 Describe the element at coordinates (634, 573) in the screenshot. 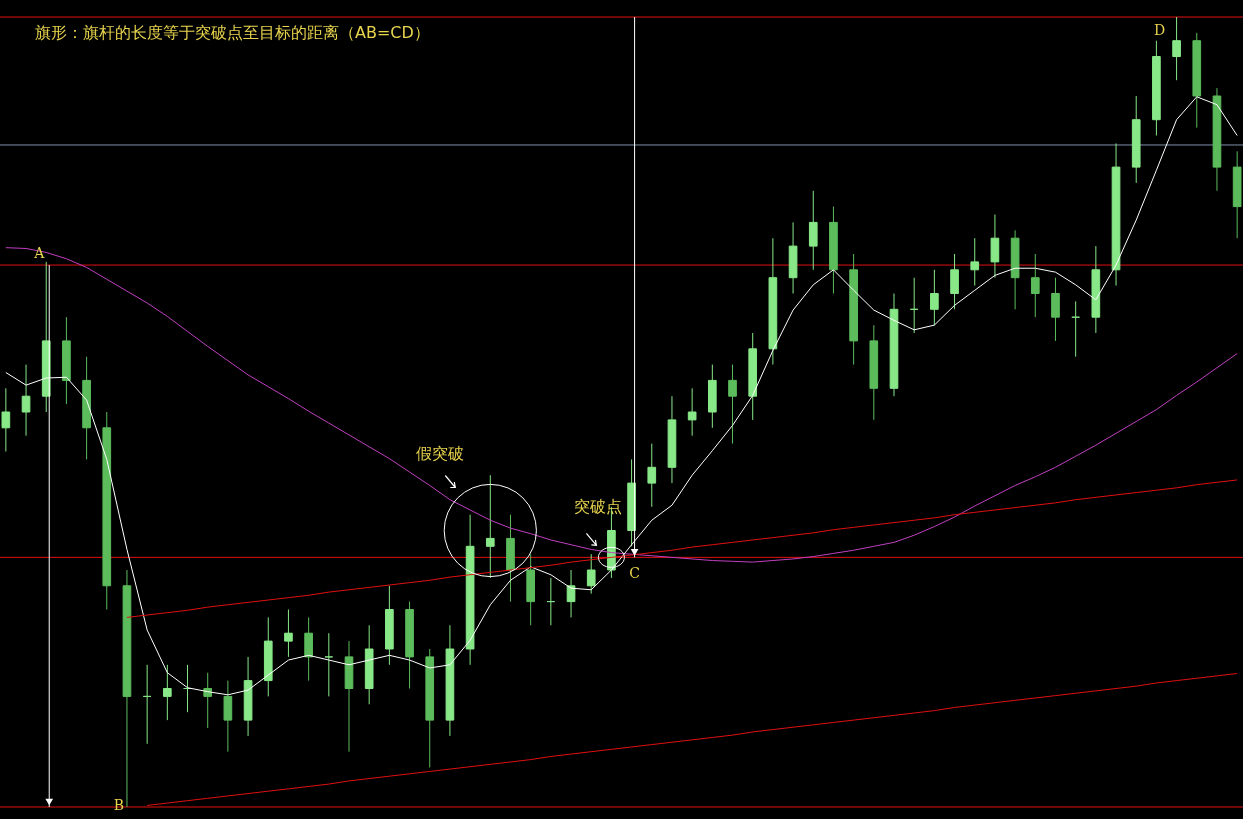

I see `annotation: C` at that location.